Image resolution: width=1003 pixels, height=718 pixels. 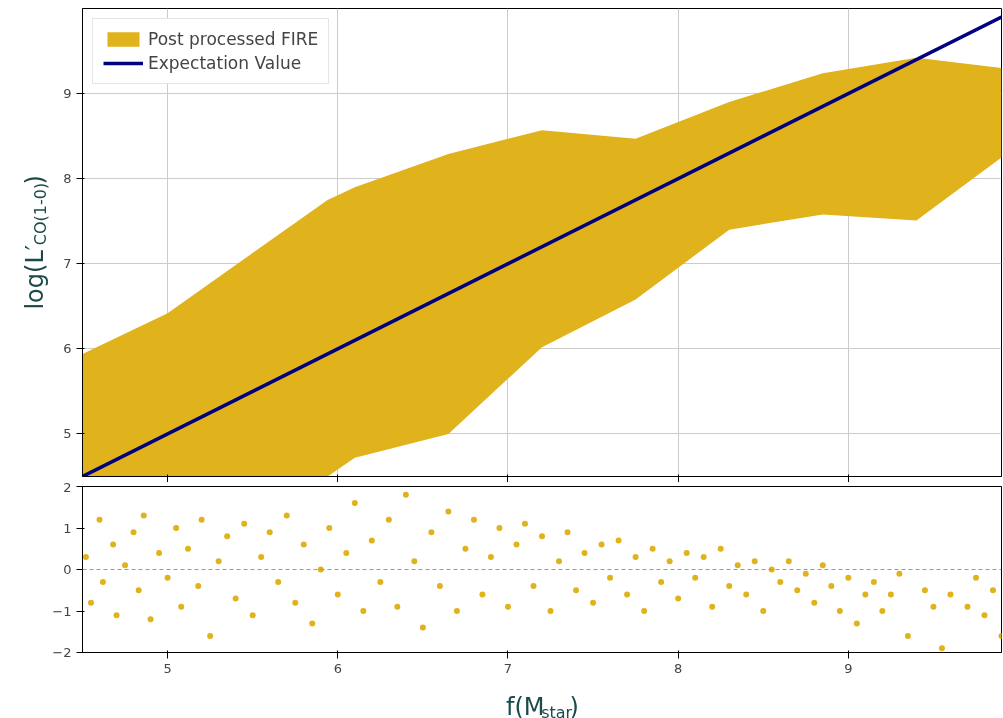 I want to click on y-tick-label: 9, so click(x=67, y=94).